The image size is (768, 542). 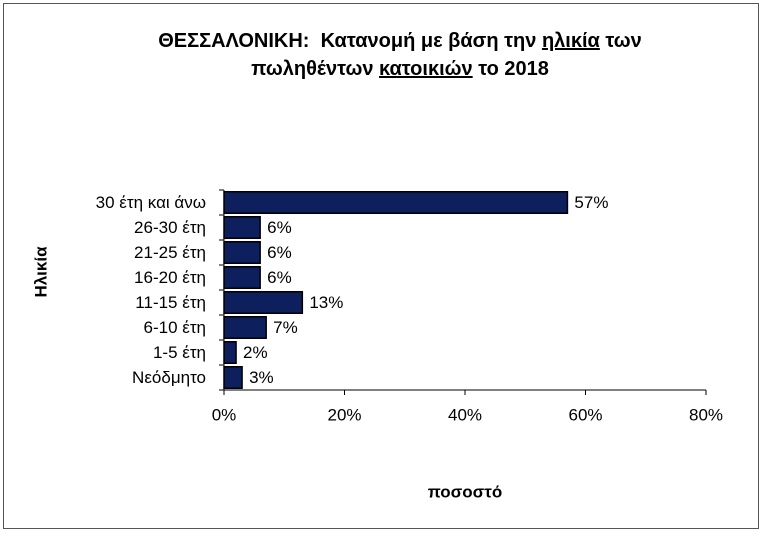 What do you see at coordinates (285, 327) in the screenshot?
I see `value-label: 7%` at bounding box center [285, 327].